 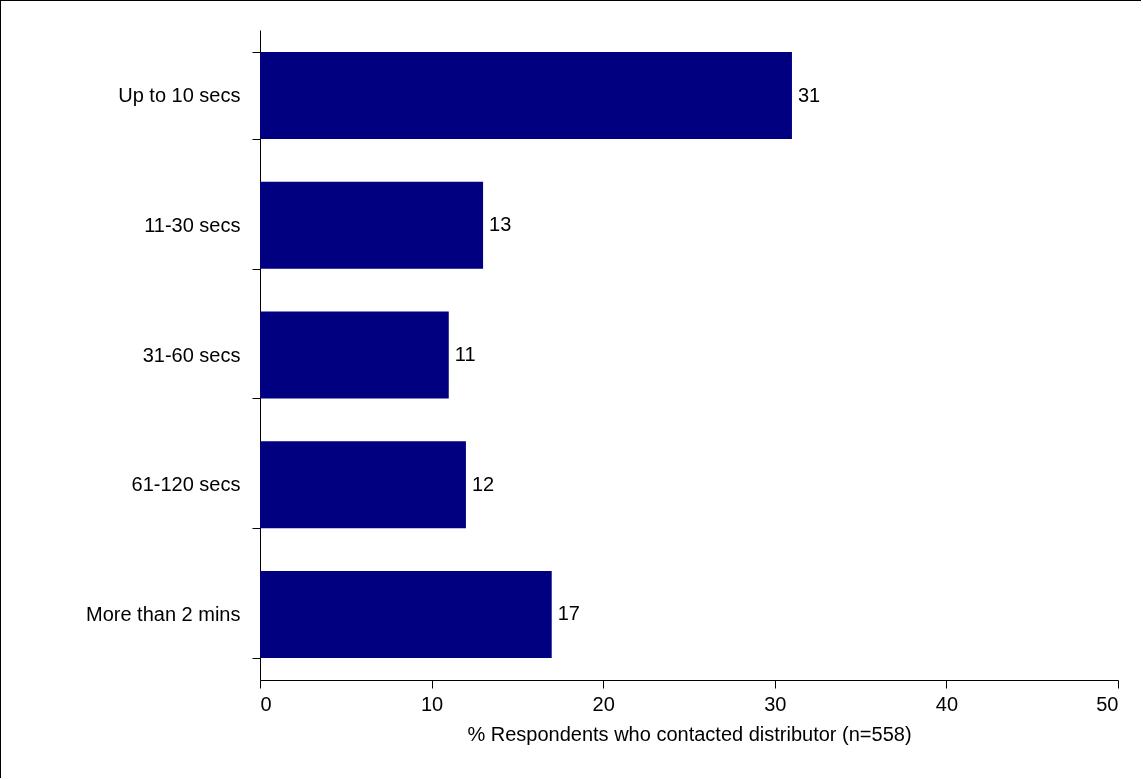 I want to click on y-tick-label: 31-60 secs, so click(x=191, y=354).